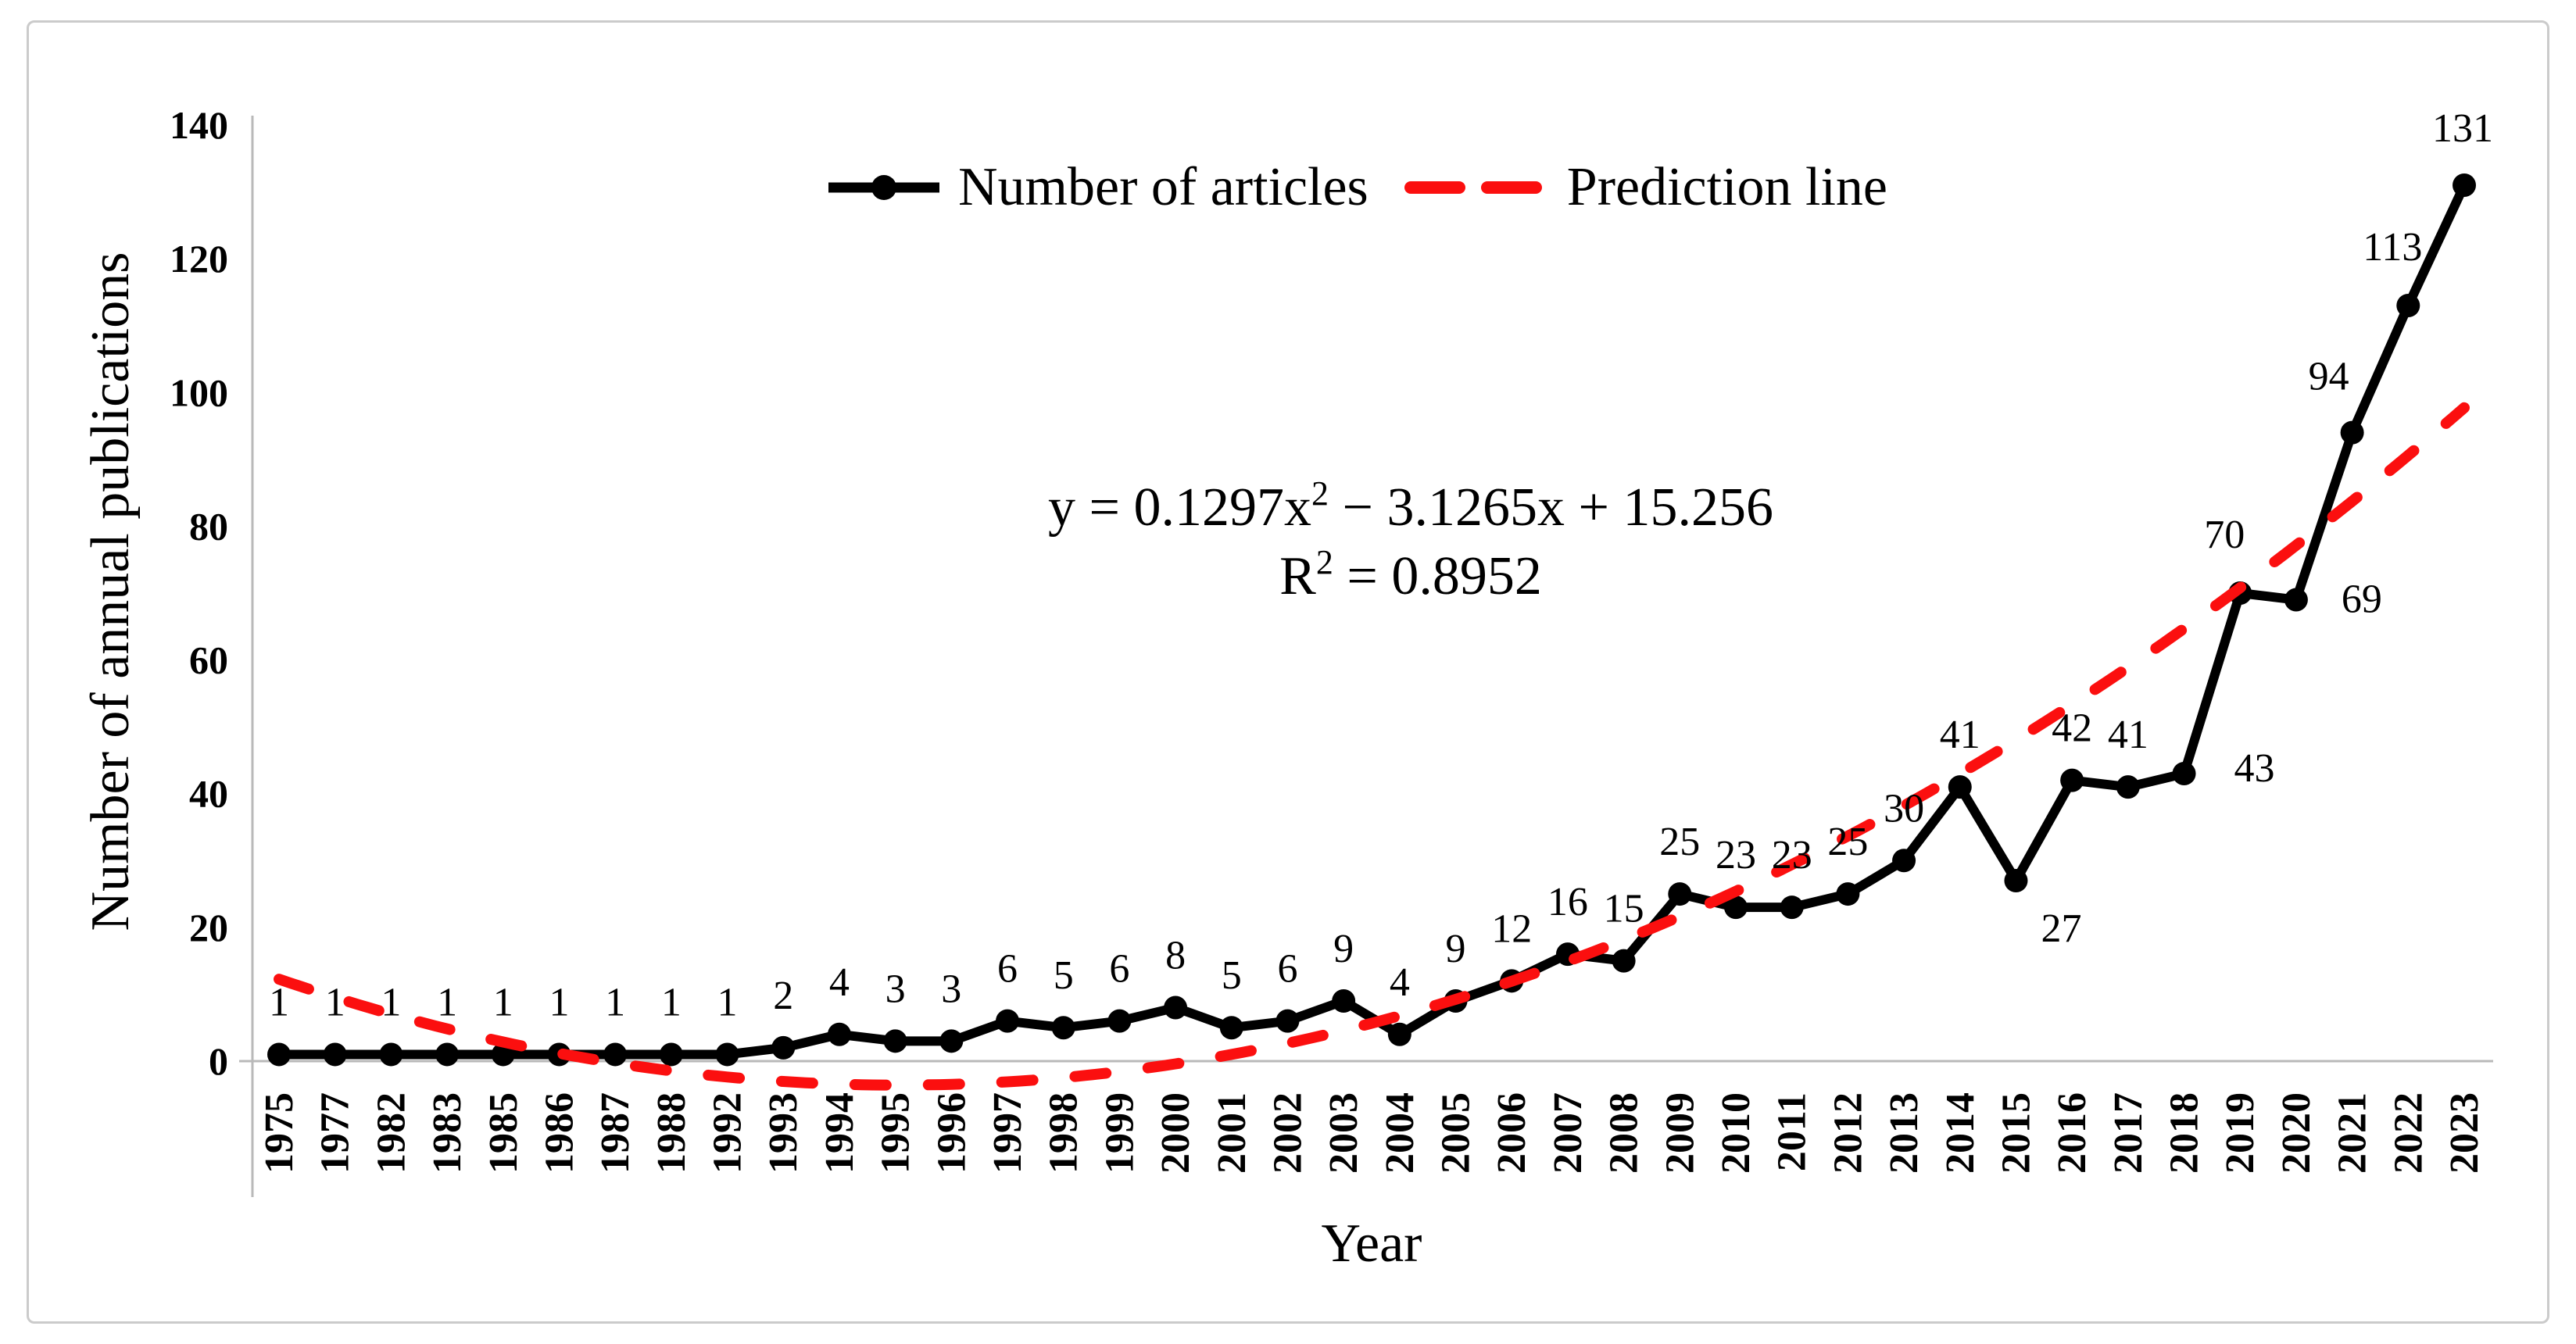  Describe the element at coordinates (1400, 1133) in the screenshot. I see `year-tick-label: 2004` at that location.